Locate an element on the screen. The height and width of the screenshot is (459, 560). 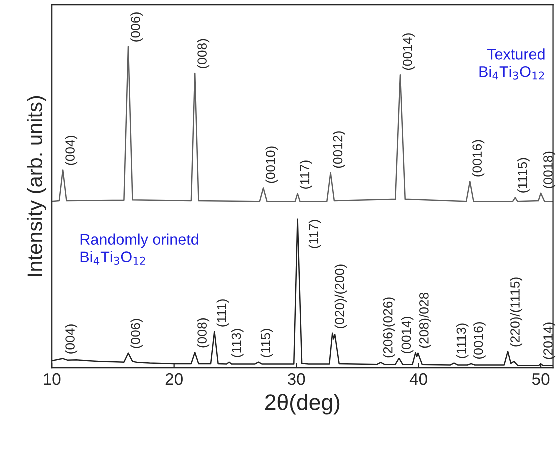
annotation: (0018) is located at coordinates (549, 170).